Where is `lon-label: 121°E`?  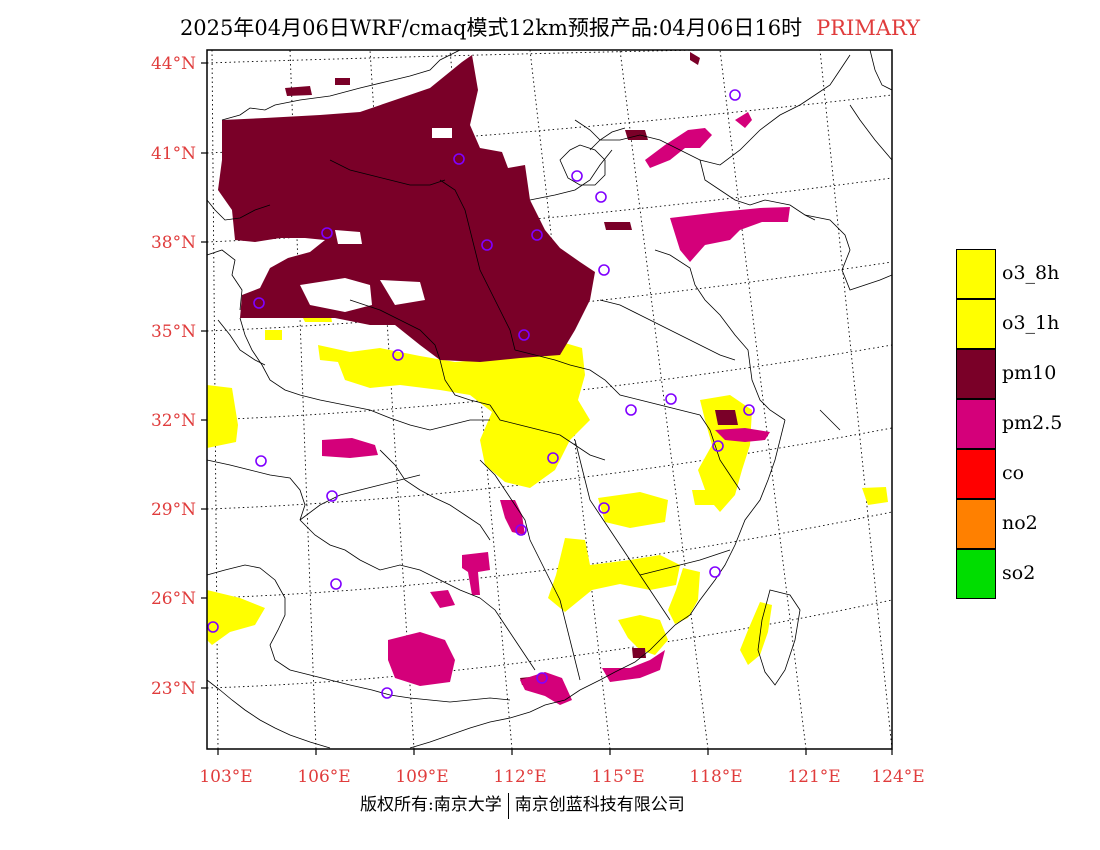
lon-label: 121°E is located at coordinates (813, 777).